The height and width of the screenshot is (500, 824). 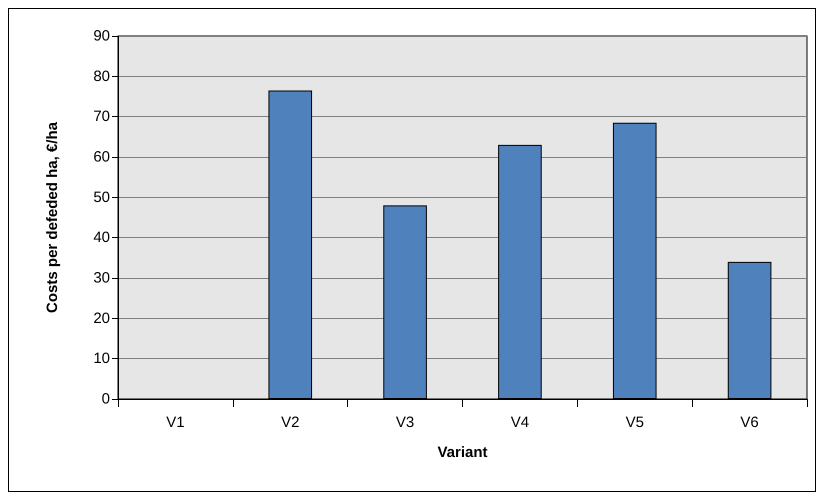 I want to click on y-axis-title: Costs per defeded ha, €/ha, so click(x=52, y=217).